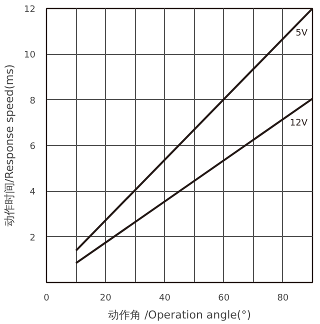 The image size is (320, 324). Describe the element at coordinates (299, 123) in the screenshot. I see `series-label: 12V` at that location.